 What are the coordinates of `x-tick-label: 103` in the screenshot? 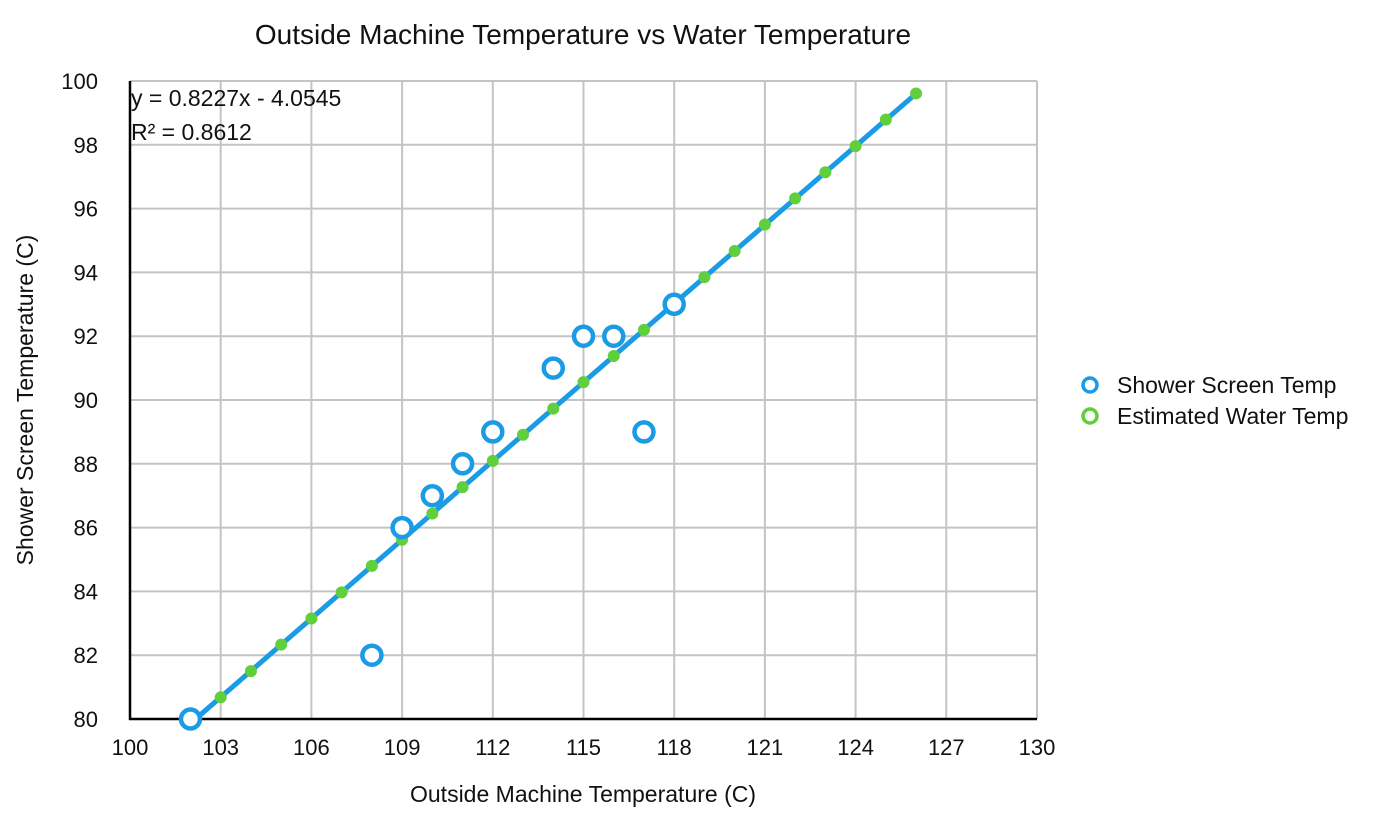 It's located at (220, 747).